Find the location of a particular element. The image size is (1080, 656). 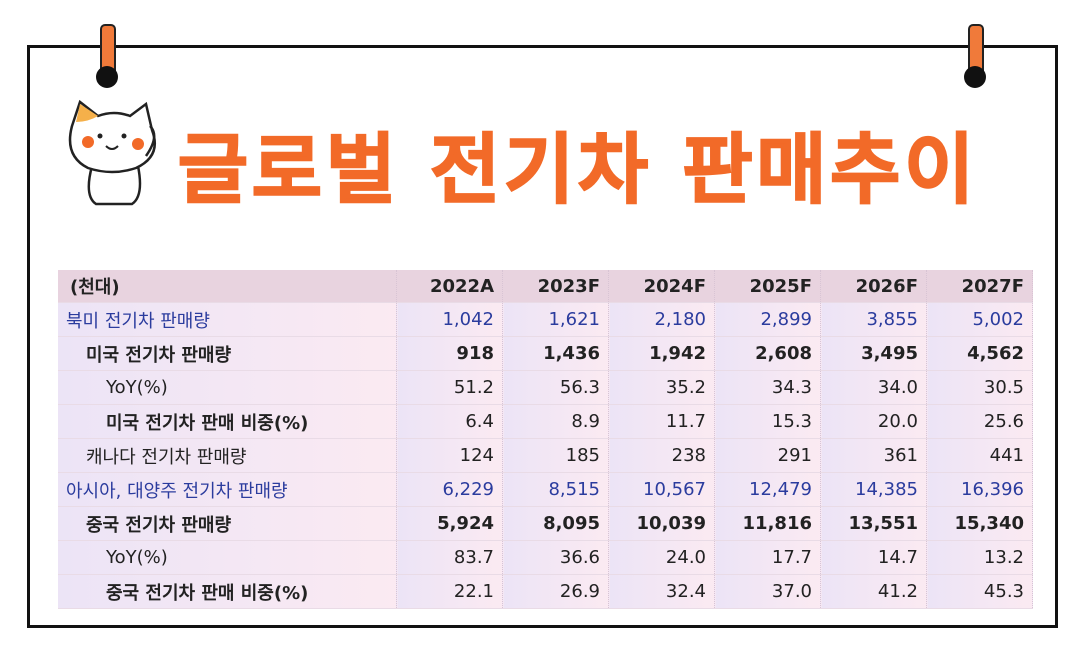

cell: 13,551 is located at coordinates (873, 523).